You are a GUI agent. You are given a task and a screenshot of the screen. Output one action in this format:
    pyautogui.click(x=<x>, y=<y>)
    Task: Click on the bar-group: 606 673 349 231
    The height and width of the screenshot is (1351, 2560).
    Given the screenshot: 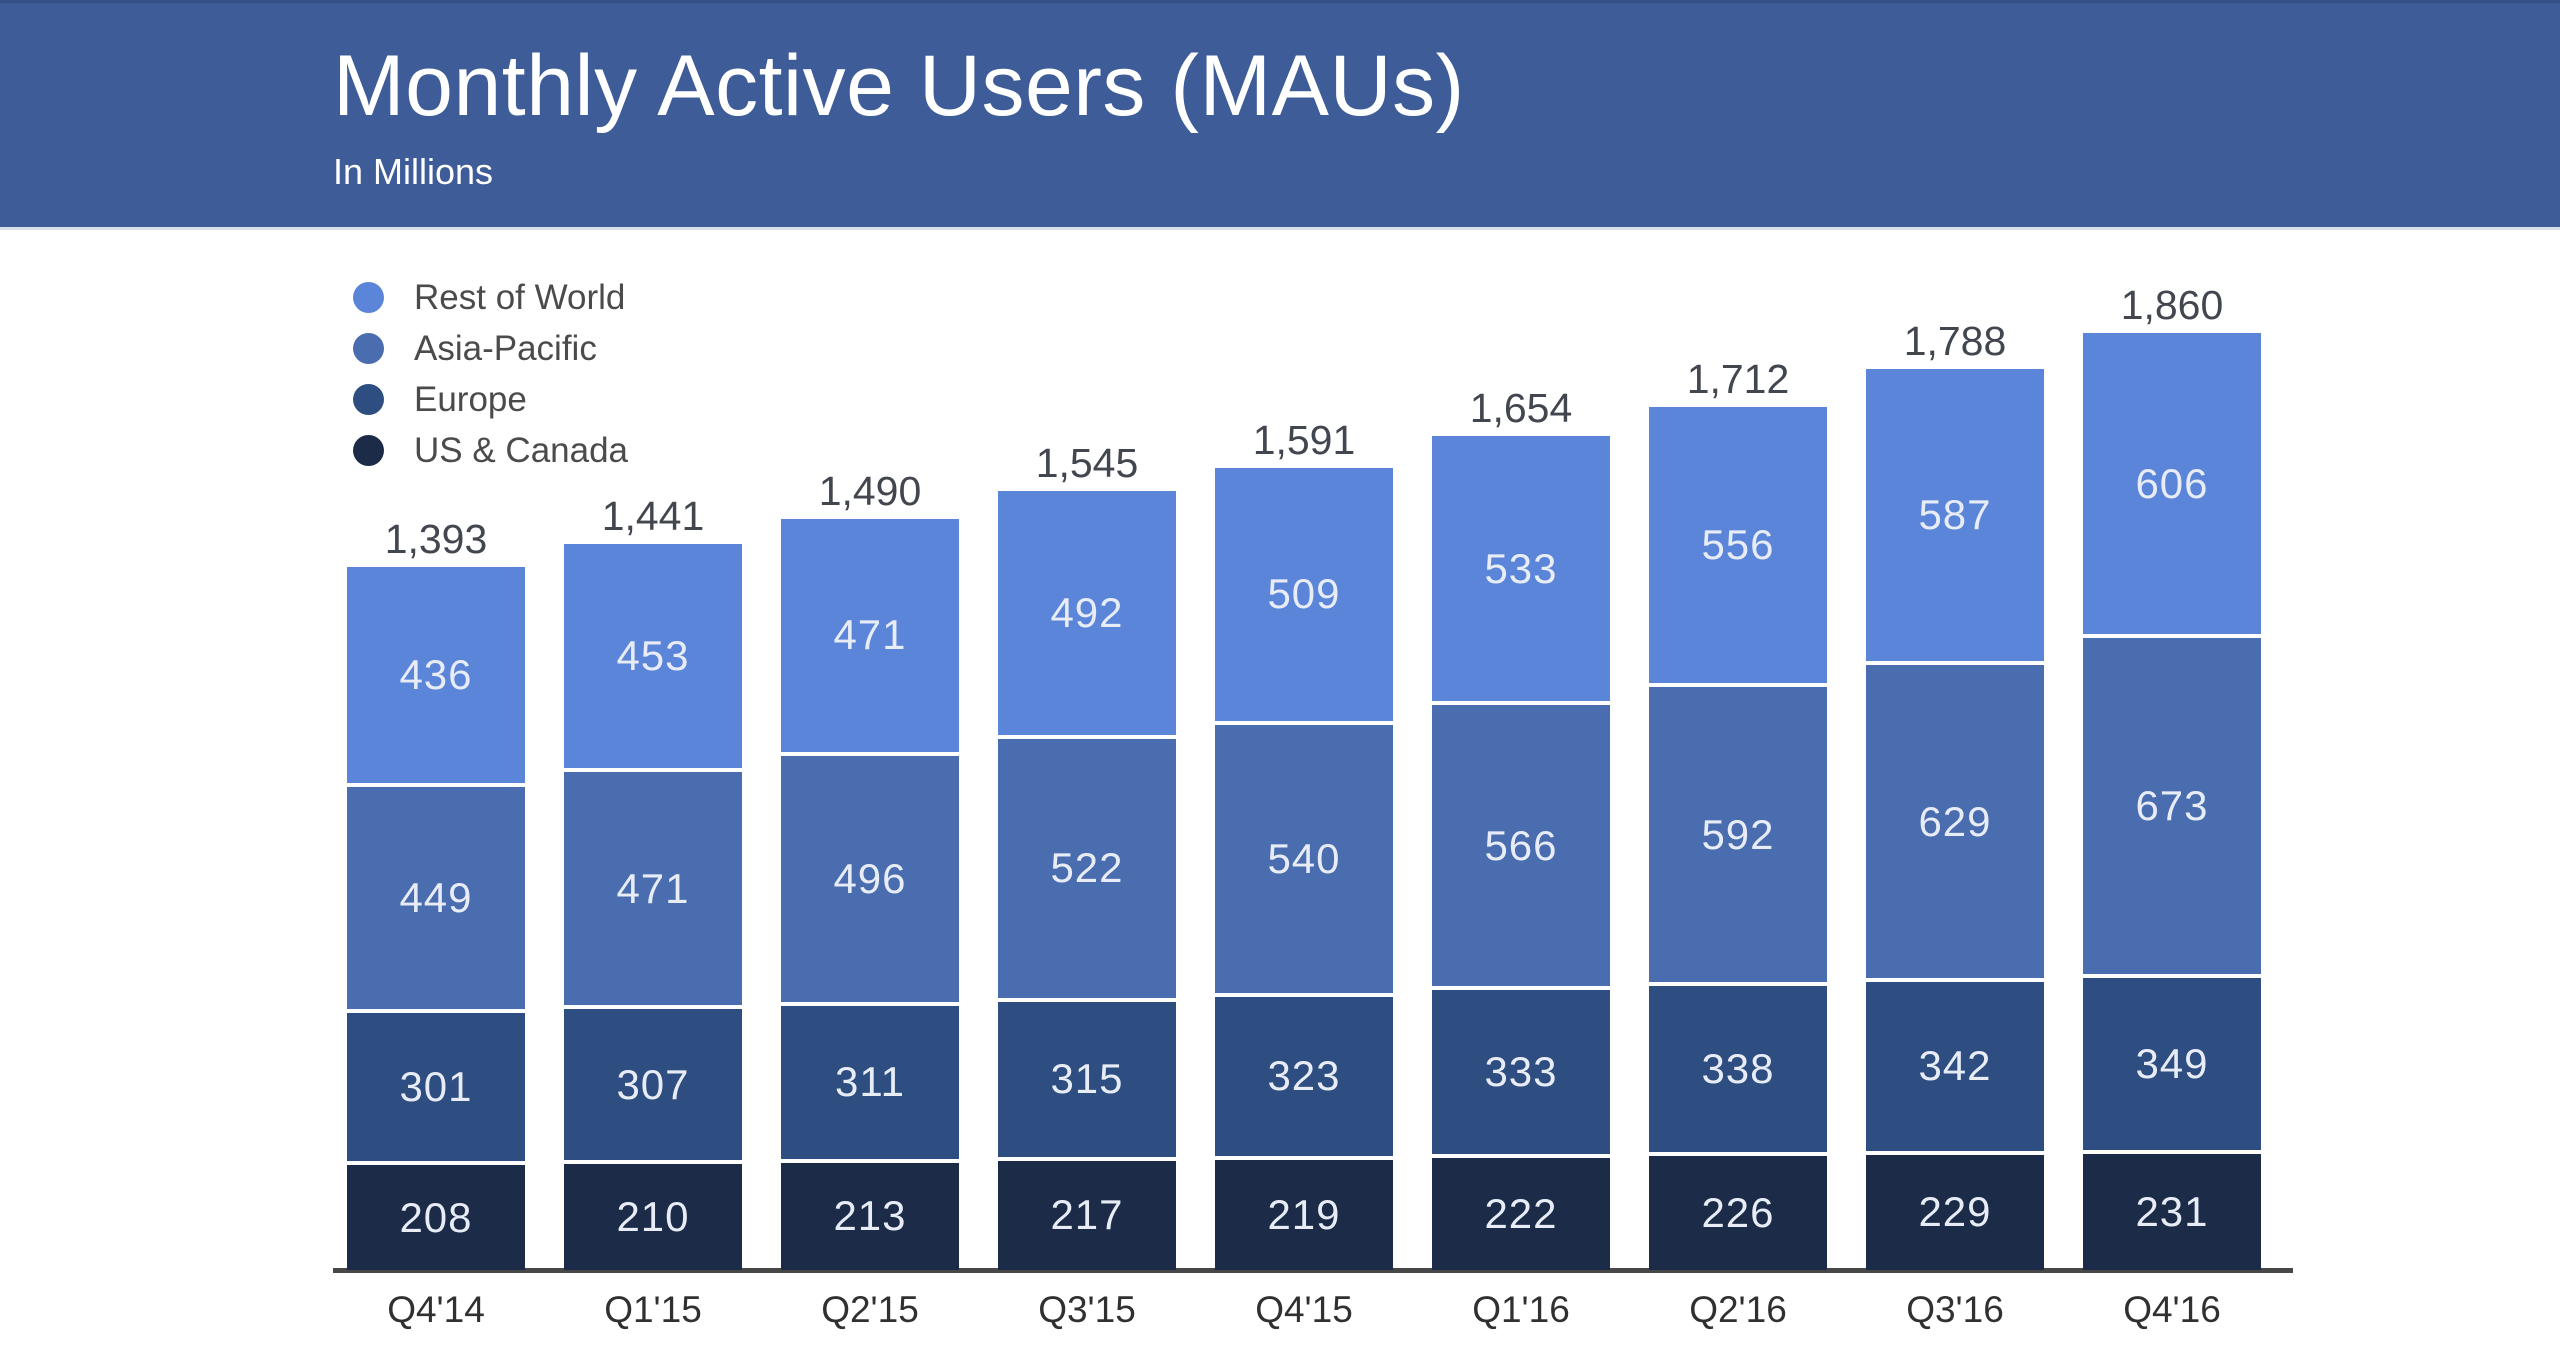 What is the action you would take?
    pyautogui.click(x=2172, y=801)
    